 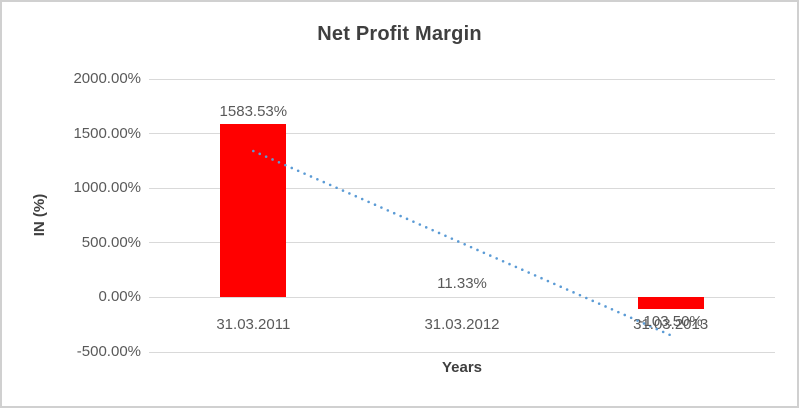 I want to click on x-axis-title: Years, so click(x=462, y=367).